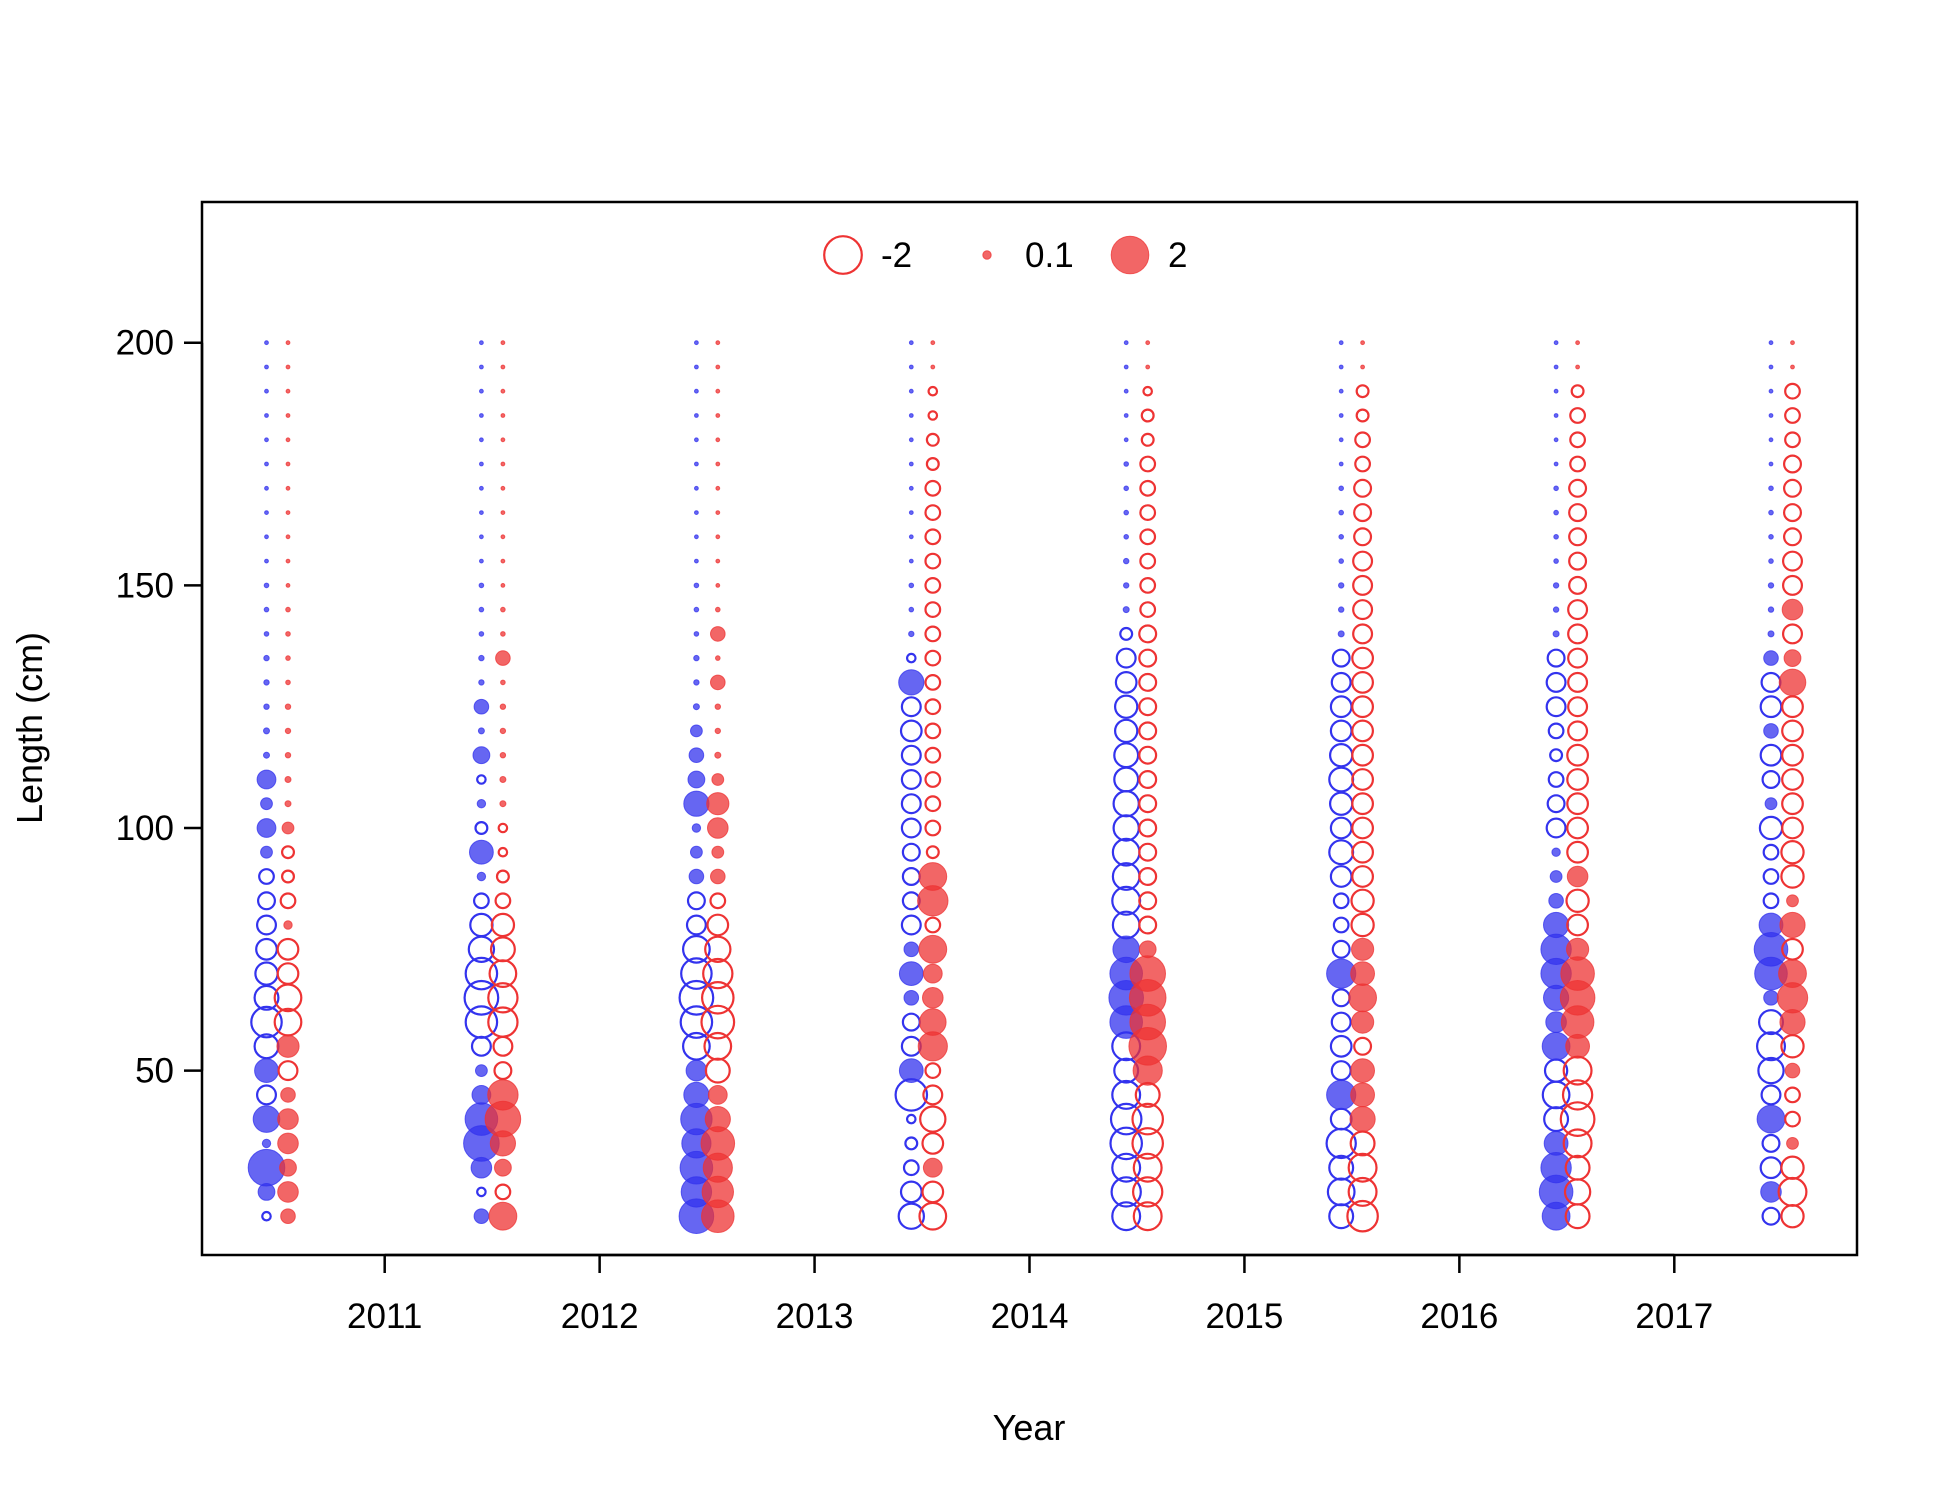 The image size is (1950, 1500). I want to click on legend-label-3: 2, so click(1177, 255).